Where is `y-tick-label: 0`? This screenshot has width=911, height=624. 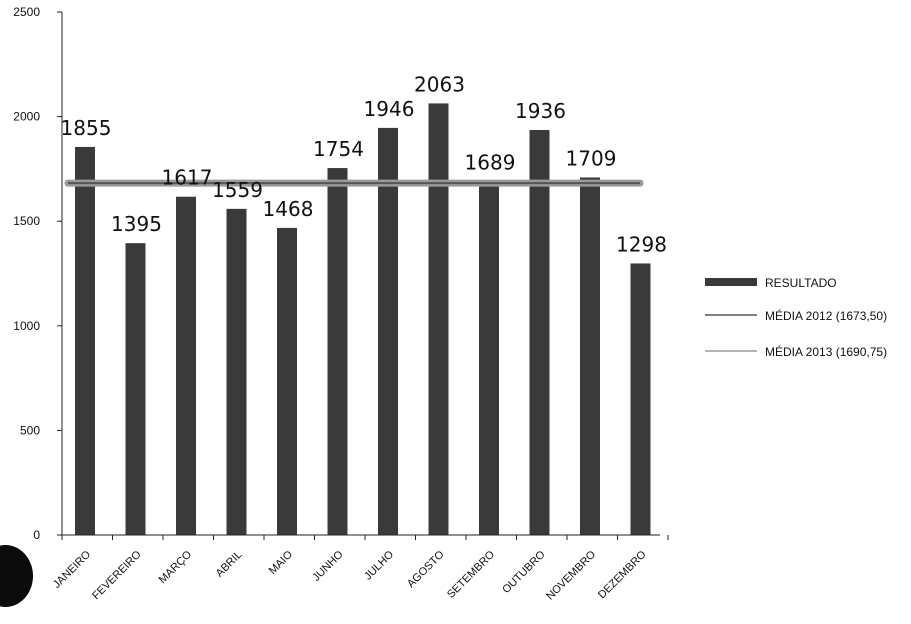
y-tick-label: 0 is located at coordinates (36, 535).